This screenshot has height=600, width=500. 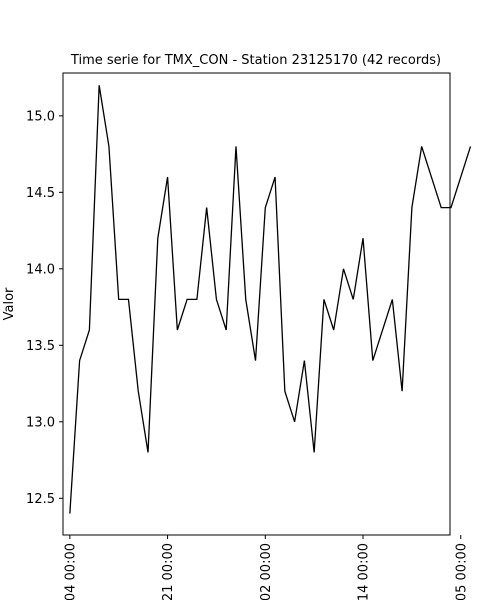 What do you see at coordinates (40, 499) in the screenshot?
I see `y-tick-label: 12.5` at bounding box center [40, 499].